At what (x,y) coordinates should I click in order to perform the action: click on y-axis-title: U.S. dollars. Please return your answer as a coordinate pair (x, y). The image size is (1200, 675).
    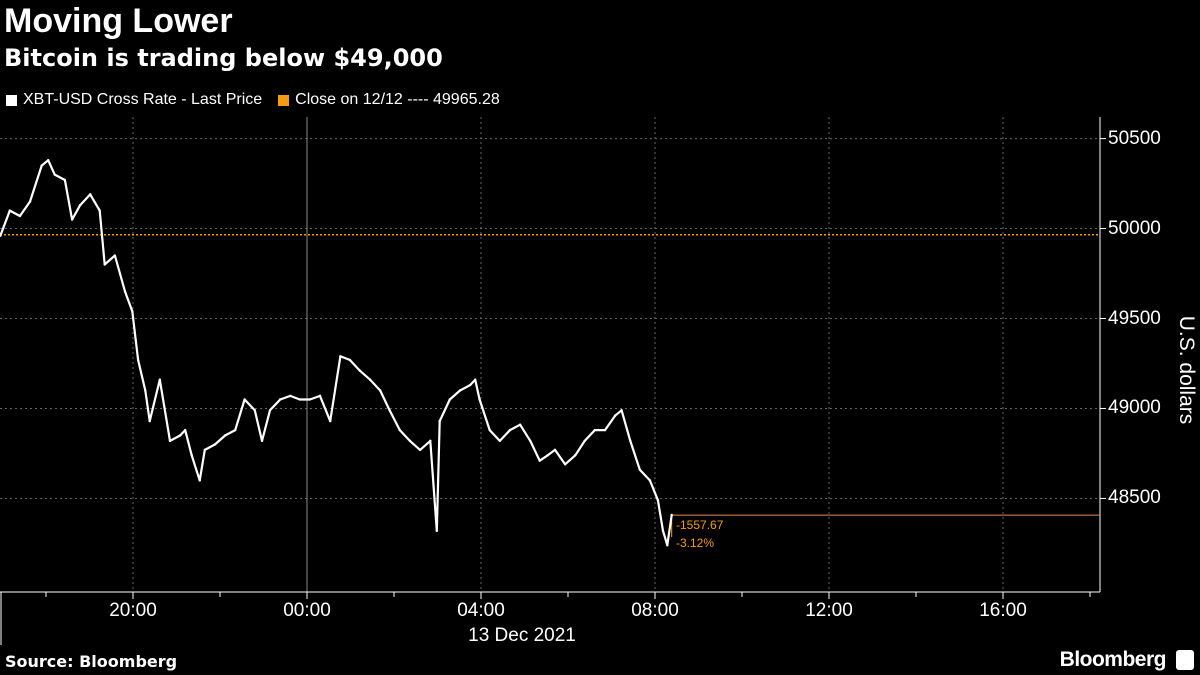
    Looking at the image, I should click on (1186, 370).